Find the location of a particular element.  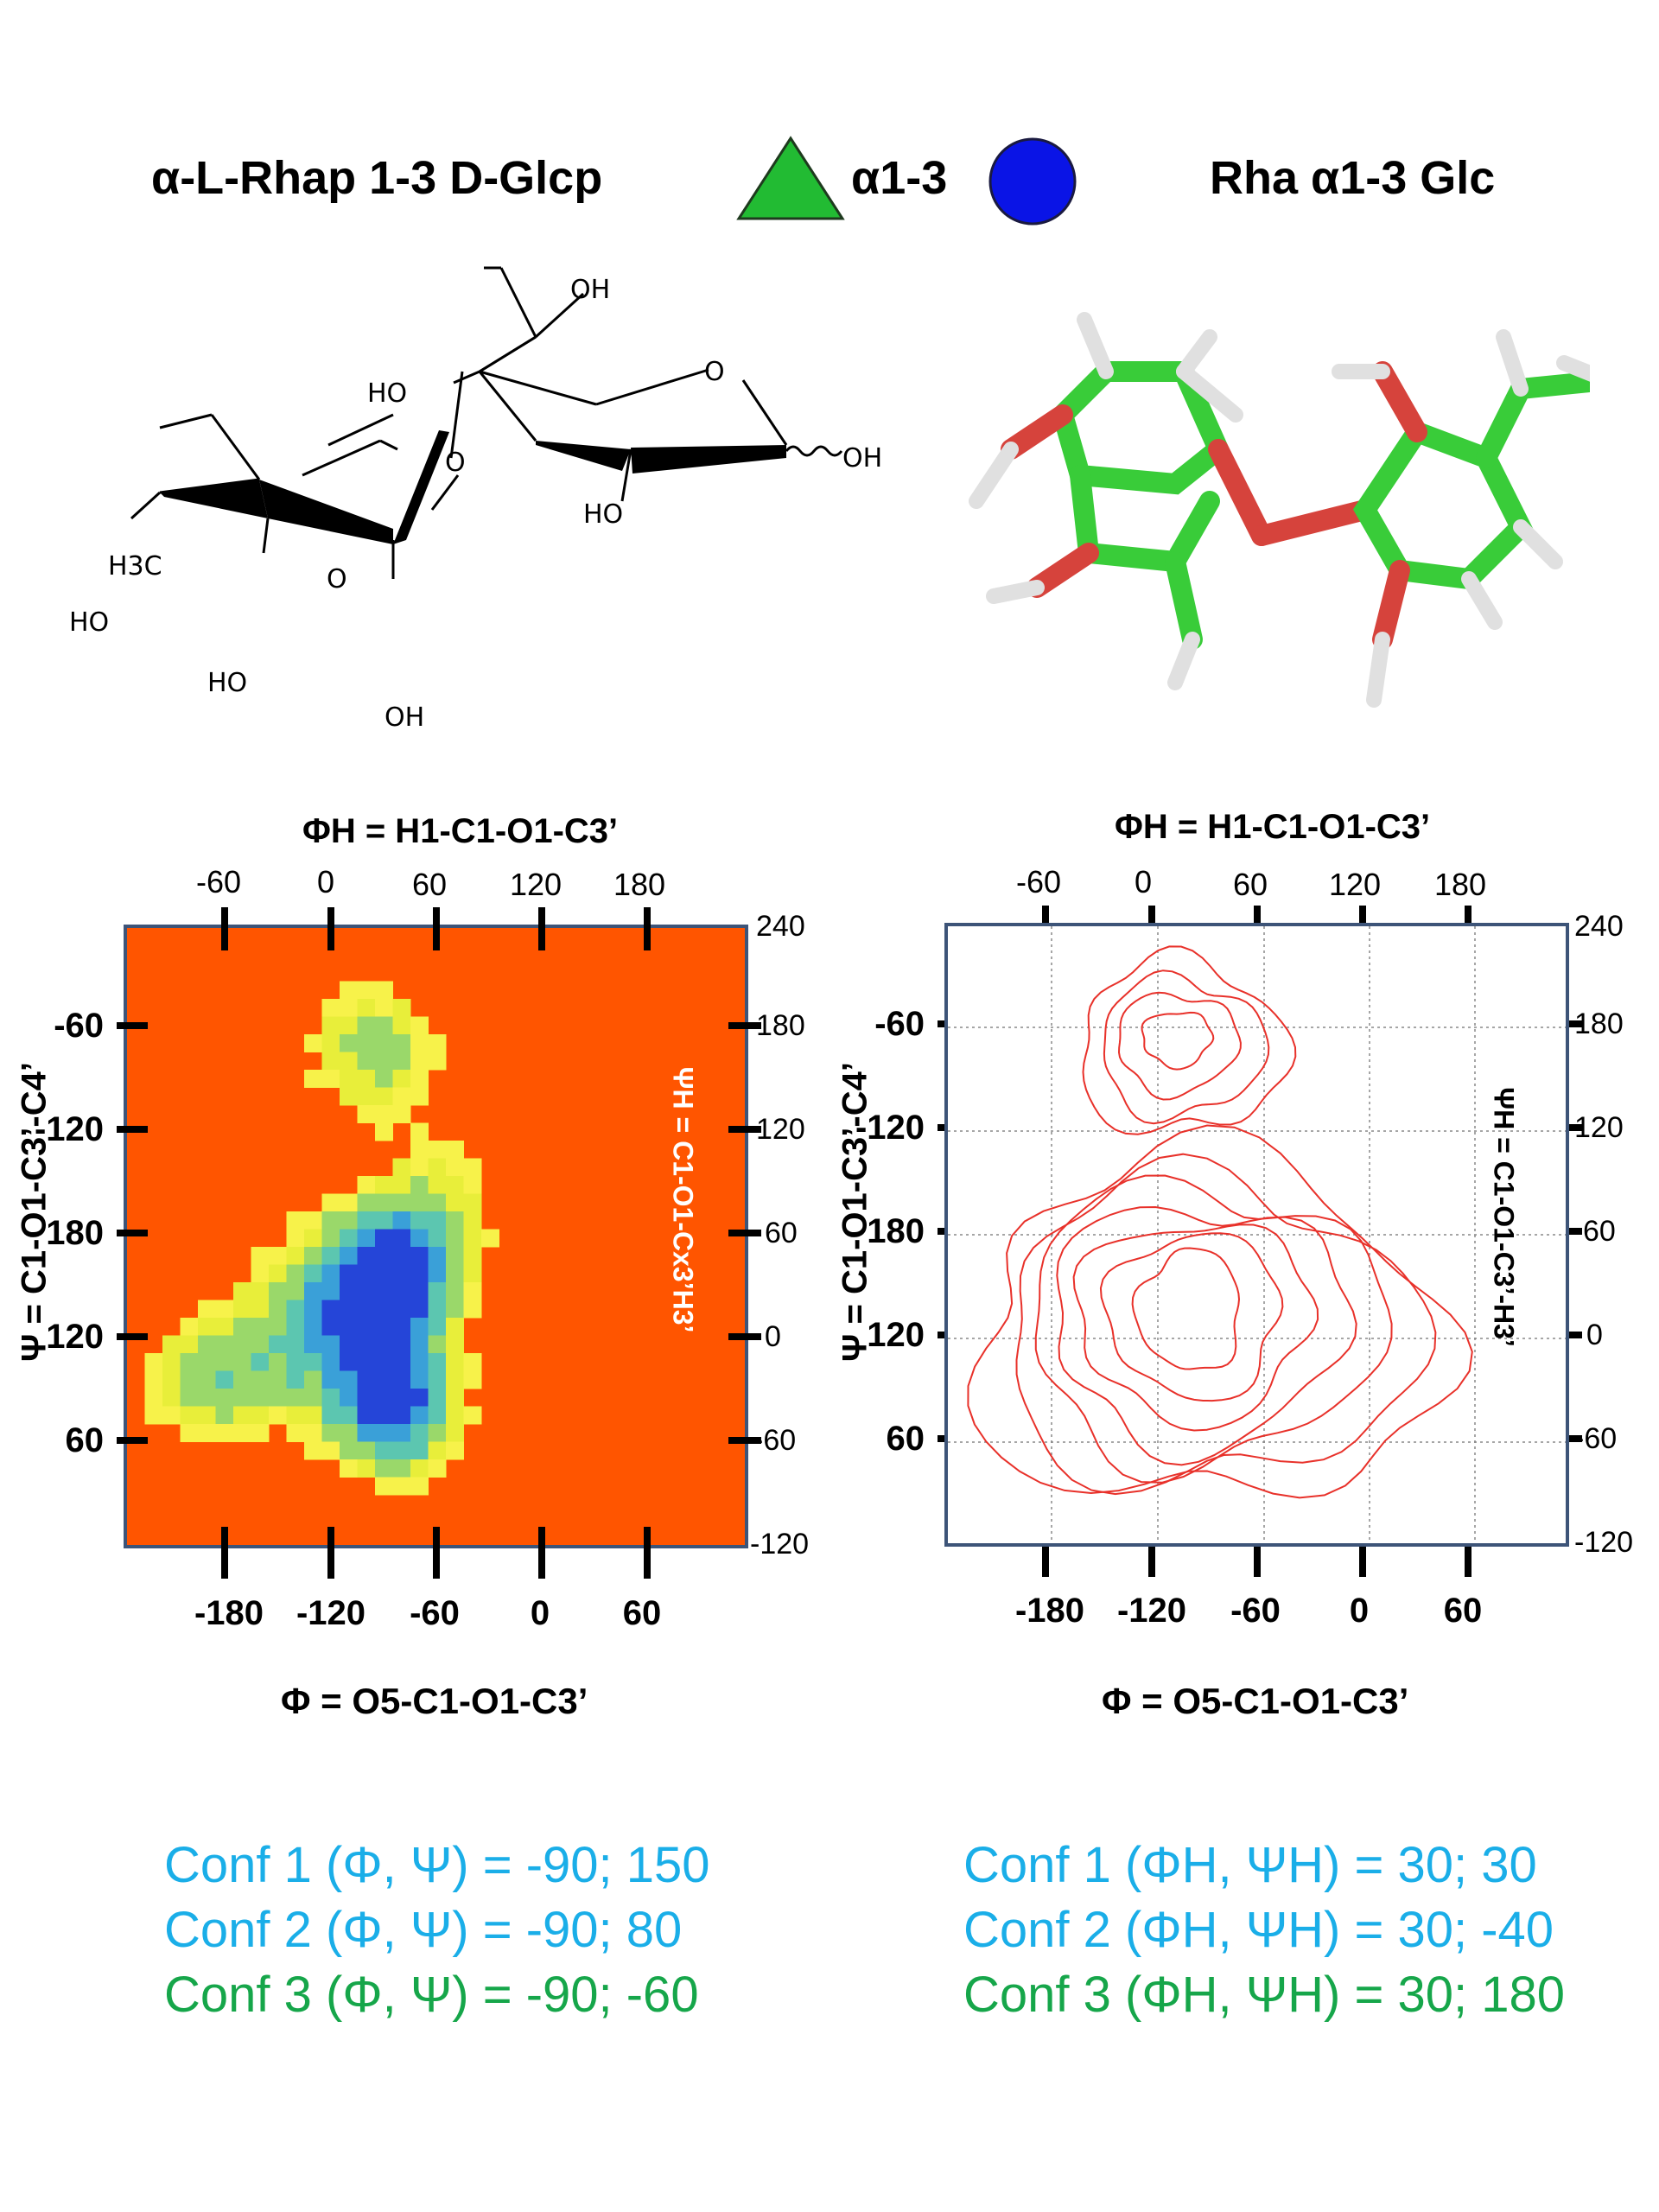

left-top-tick: 0 is located at coordinates (325, 881).